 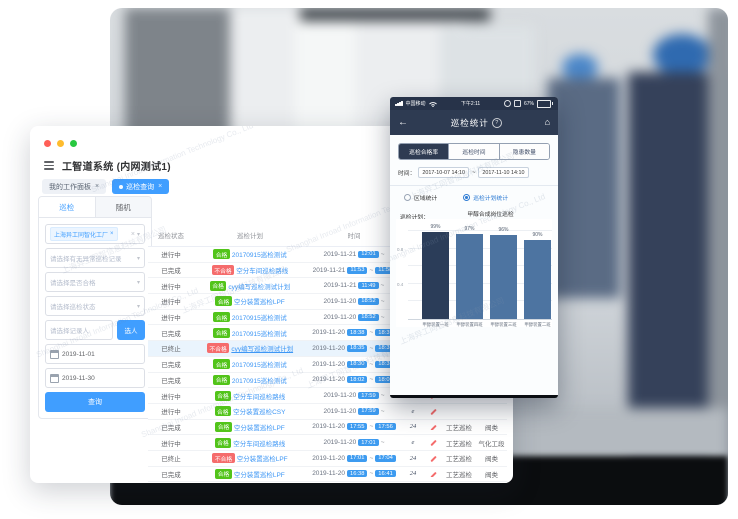 I want to click on hamburger-menu-icon, so click(x=49, y=165).